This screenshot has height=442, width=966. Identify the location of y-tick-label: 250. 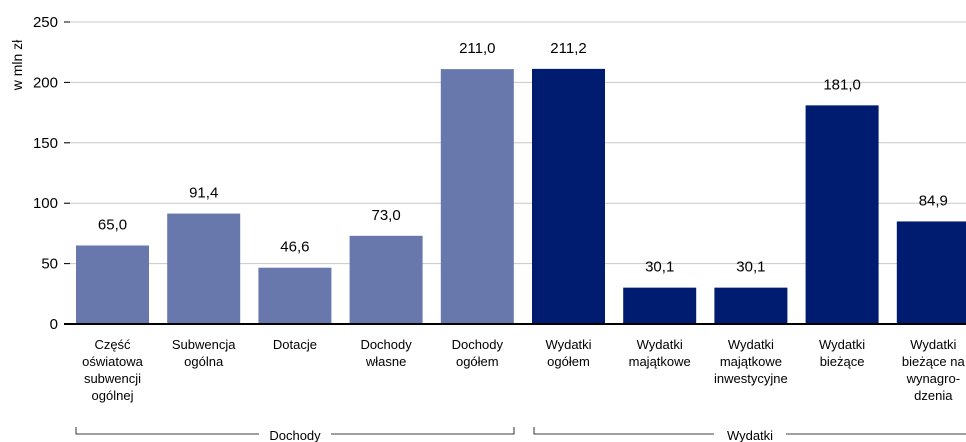
(45, 22).